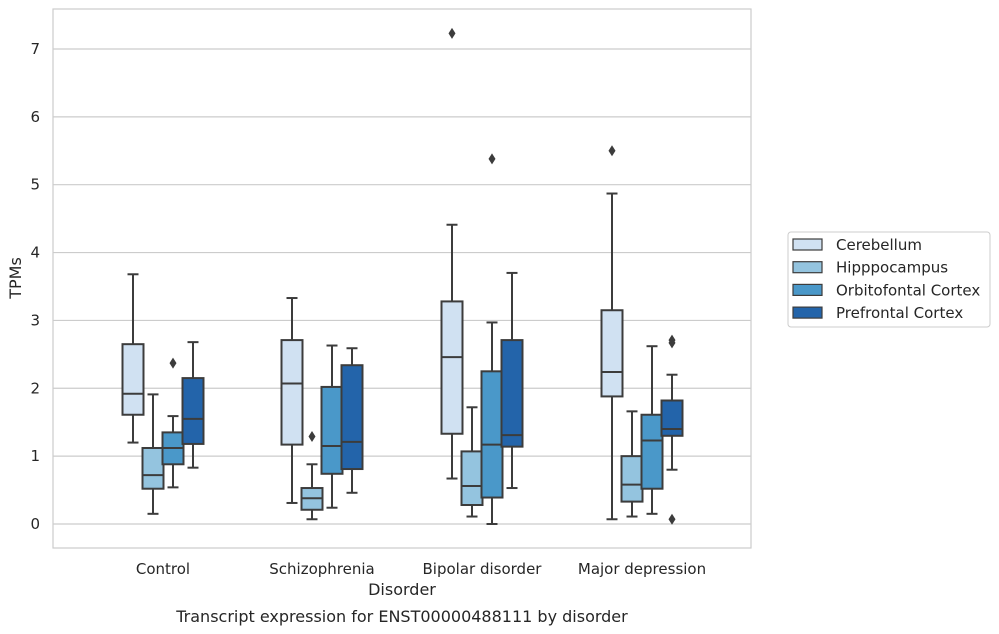  What do you see at coordinates (35, 388) in the screenshot?
I see `y-tick-label: 2` at bounding box center [35, 388].